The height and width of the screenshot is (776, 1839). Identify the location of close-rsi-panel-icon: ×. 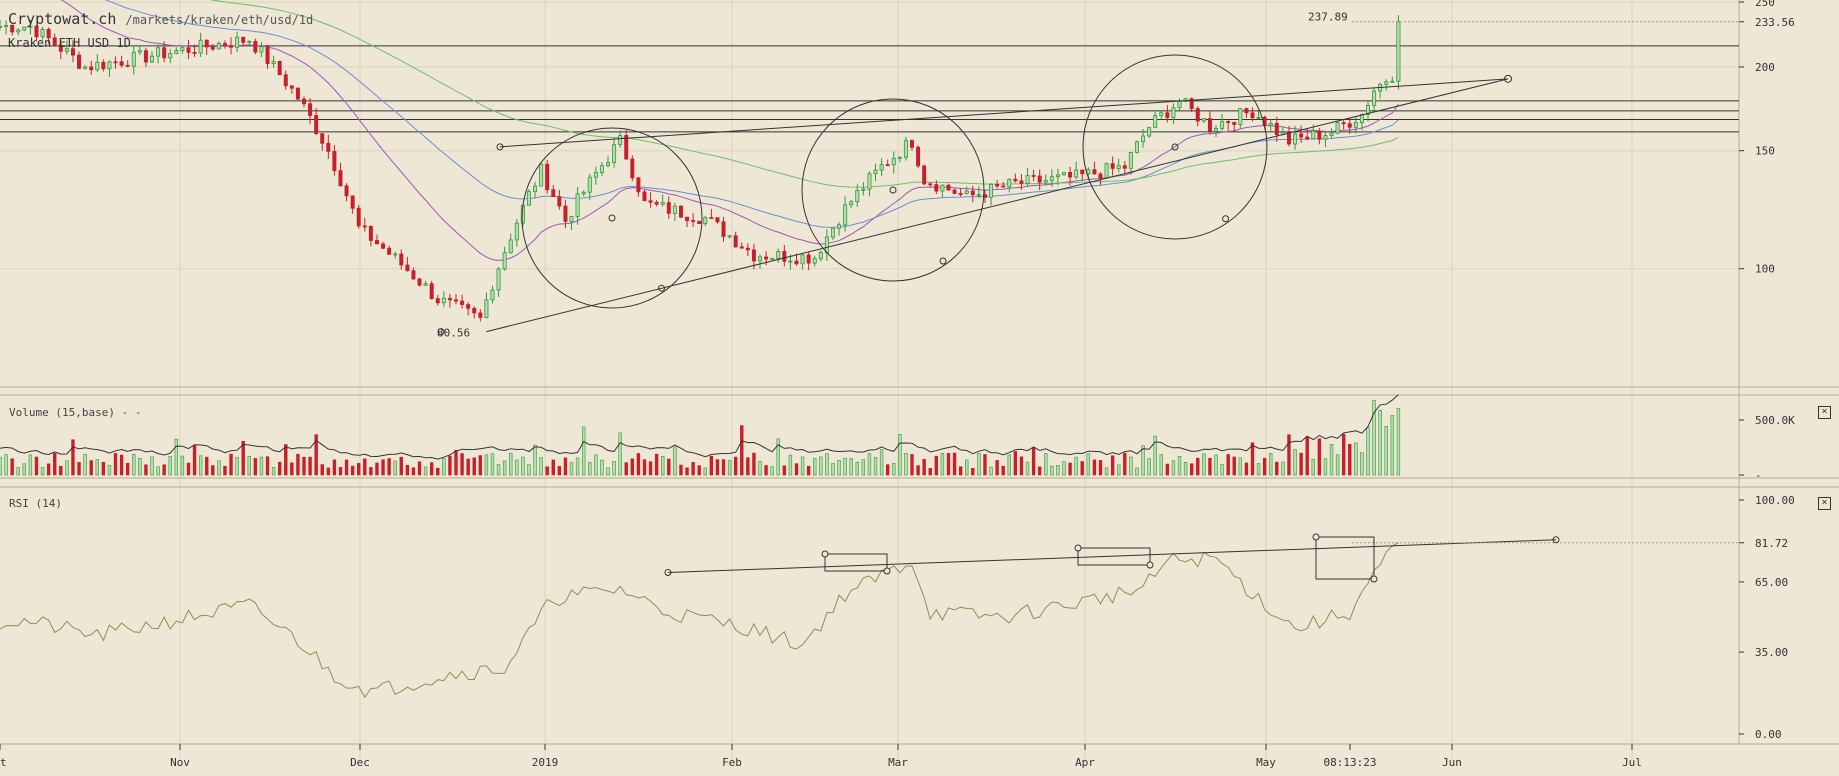
(1824, 503).